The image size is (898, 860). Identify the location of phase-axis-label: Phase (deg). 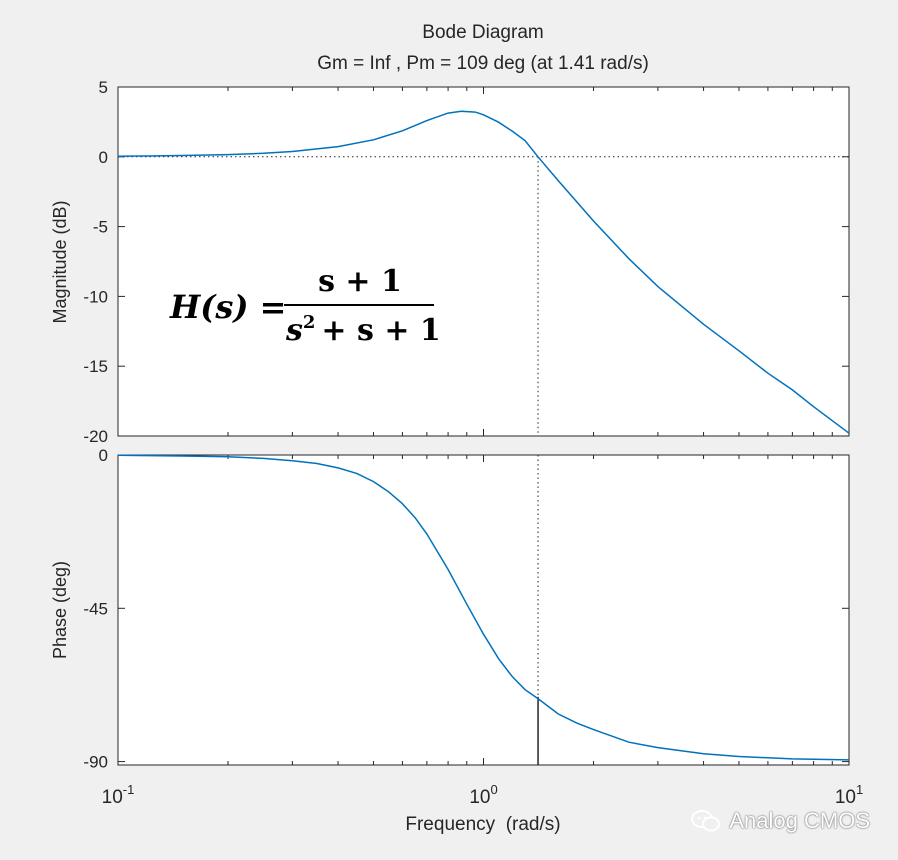
(60, 610).